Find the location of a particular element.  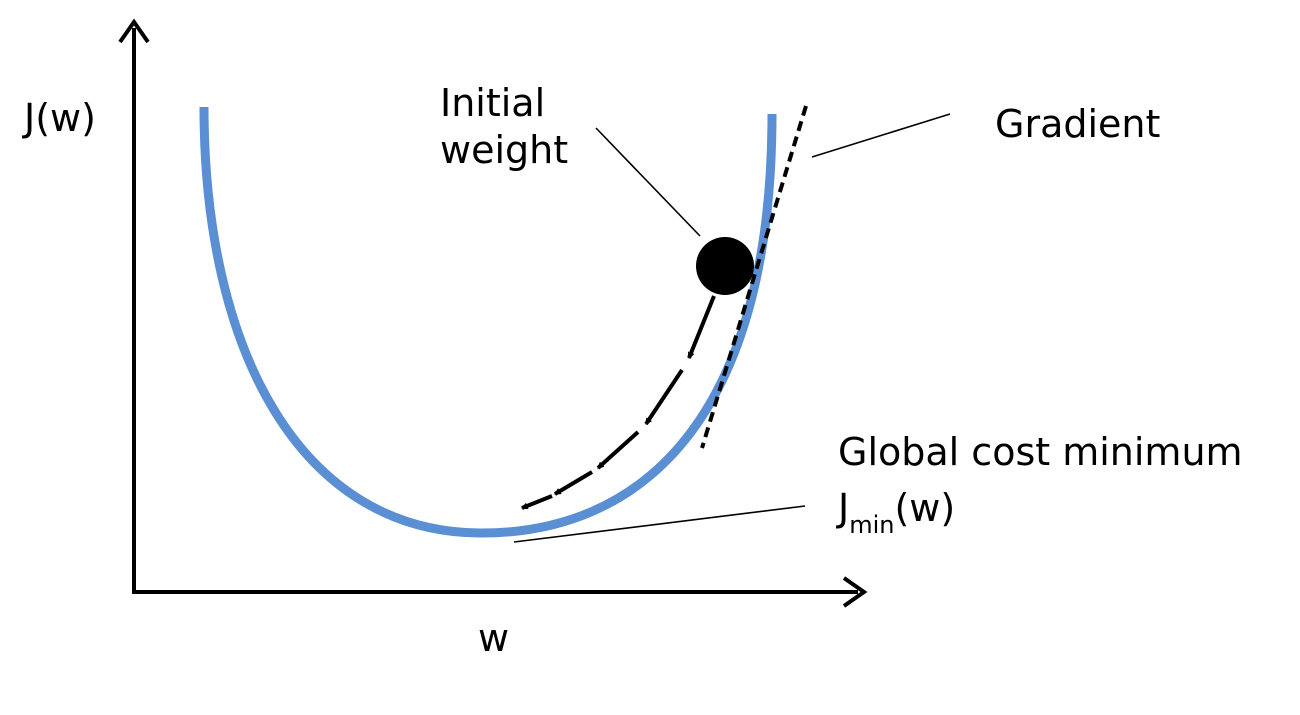

jmin-base: J is located at coordinates (844, 508).